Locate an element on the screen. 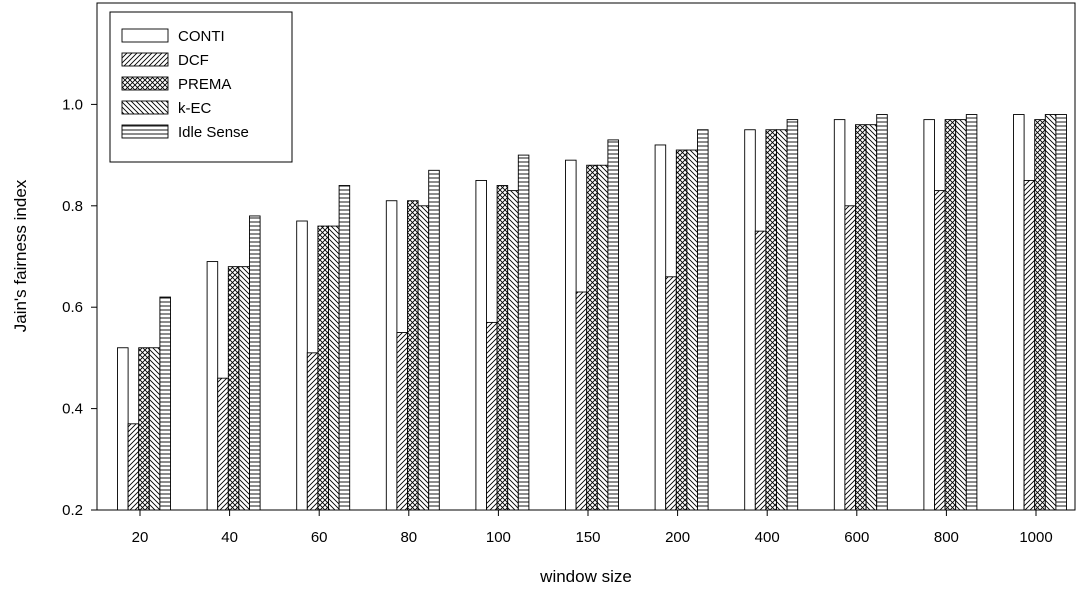 The width and height of the screenshot is (1078, 597). y-tick-label: 0.8 is located at coordinates (72, 206).